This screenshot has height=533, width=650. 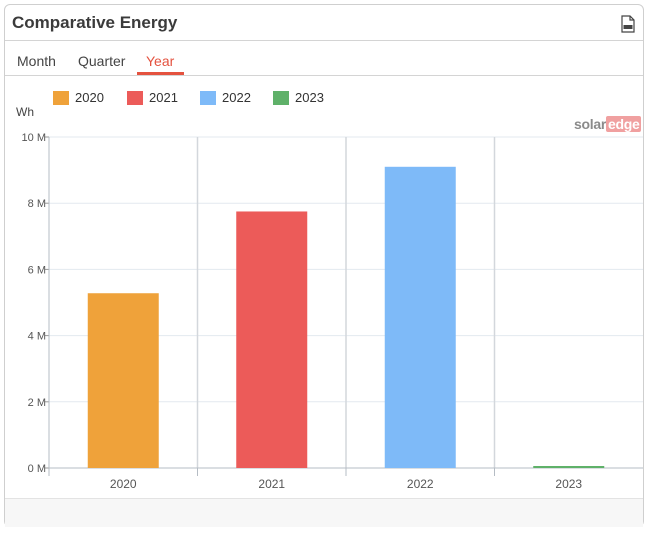 I want to click on x-tick-label: 2022, so click(x=420, y=484).